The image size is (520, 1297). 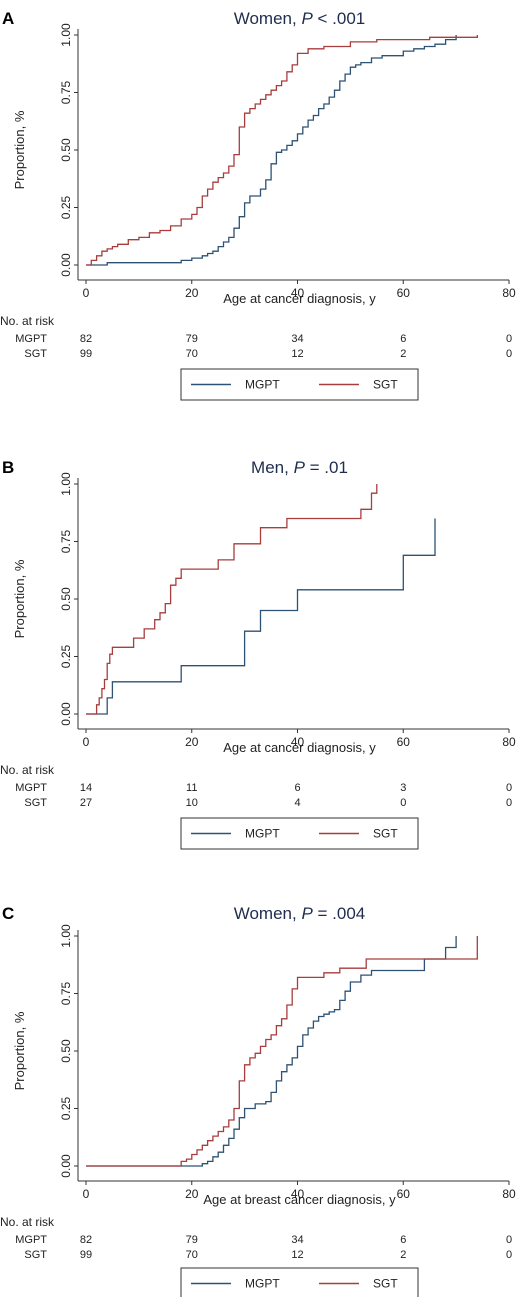 What do you see at coordinates (8, 18) in the screenshot?
I see `panel-label: A` at bounding box center [8, 18].